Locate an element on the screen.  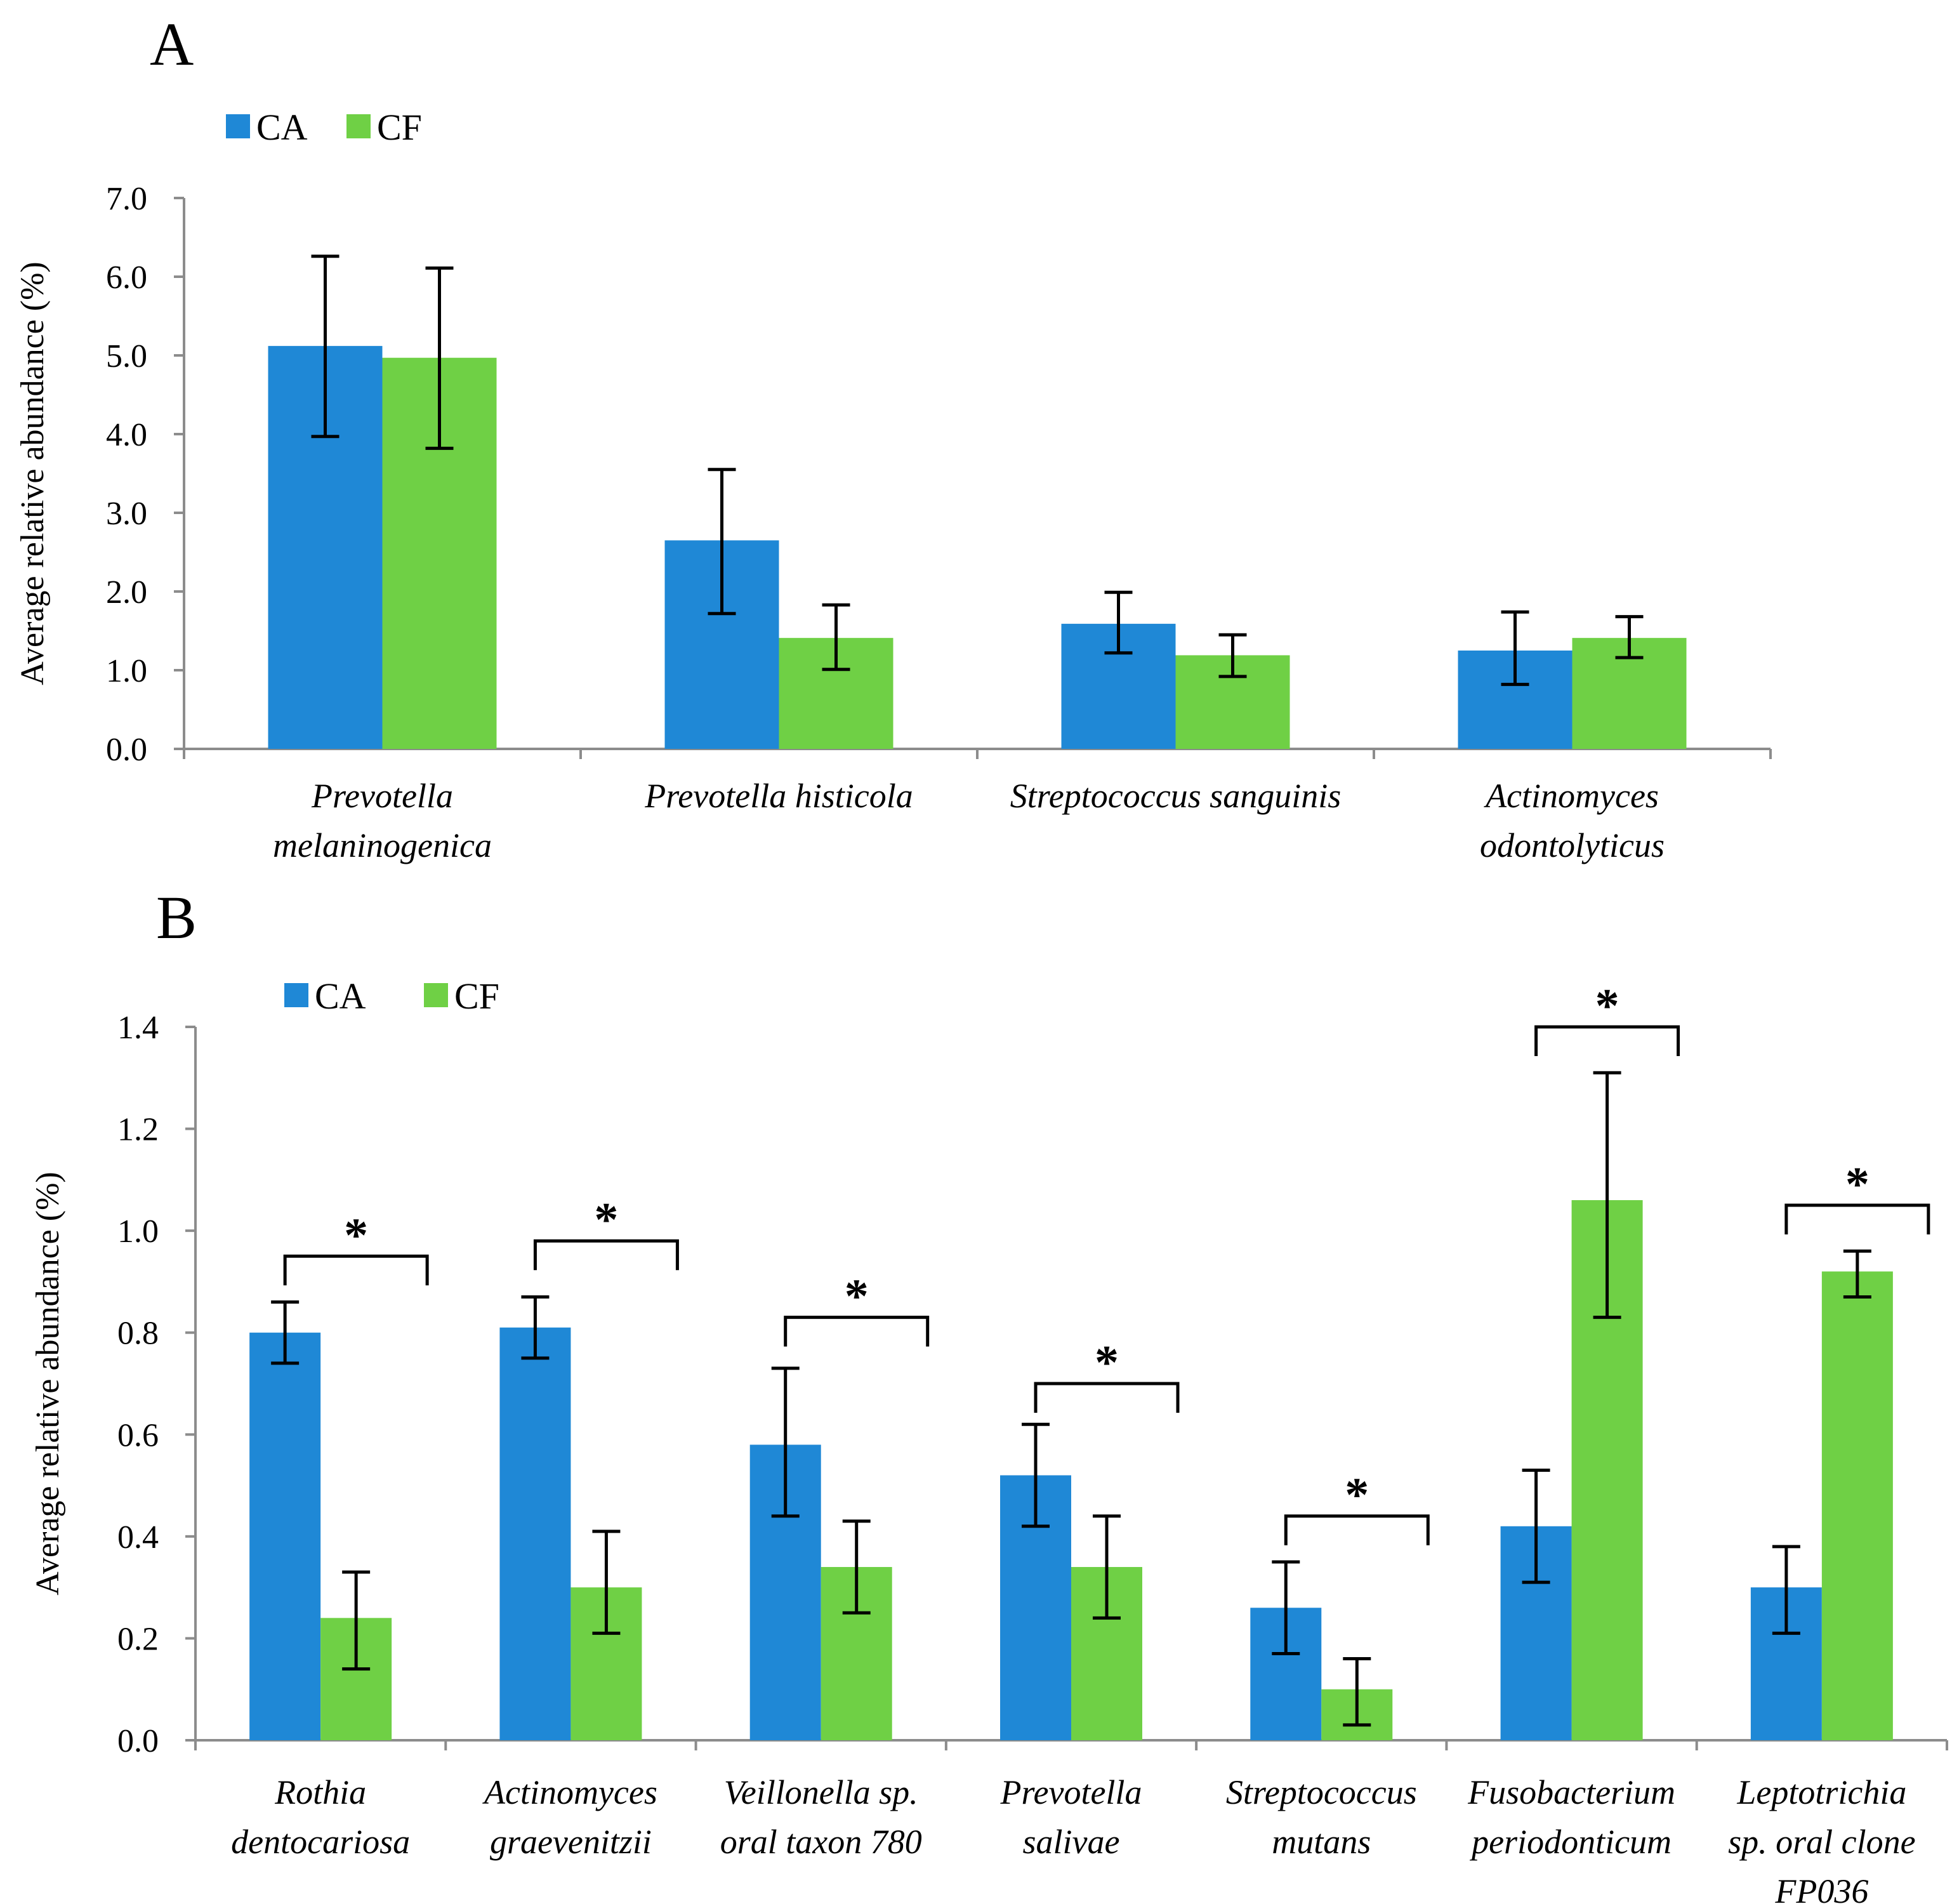
category-group: Actinomyces graevenitzii is located at coordinates (569, 1578).